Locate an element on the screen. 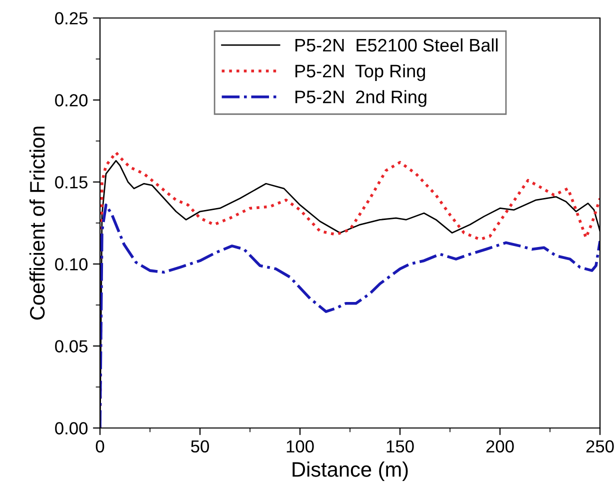  x-tick-label: 150 is located at coordinates (400, 446).